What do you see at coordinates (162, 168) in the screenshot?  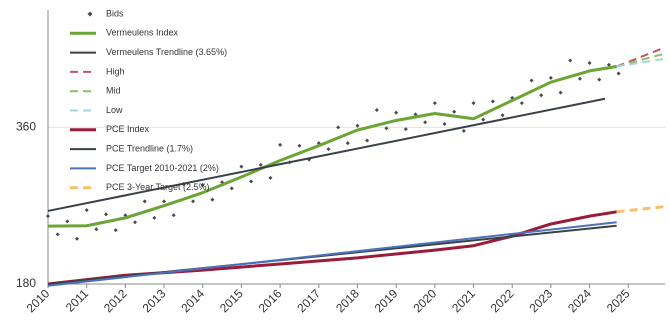 I see `legend-label: PCE Target 2010-2021 (2%)` at bounding box center [162, 168].